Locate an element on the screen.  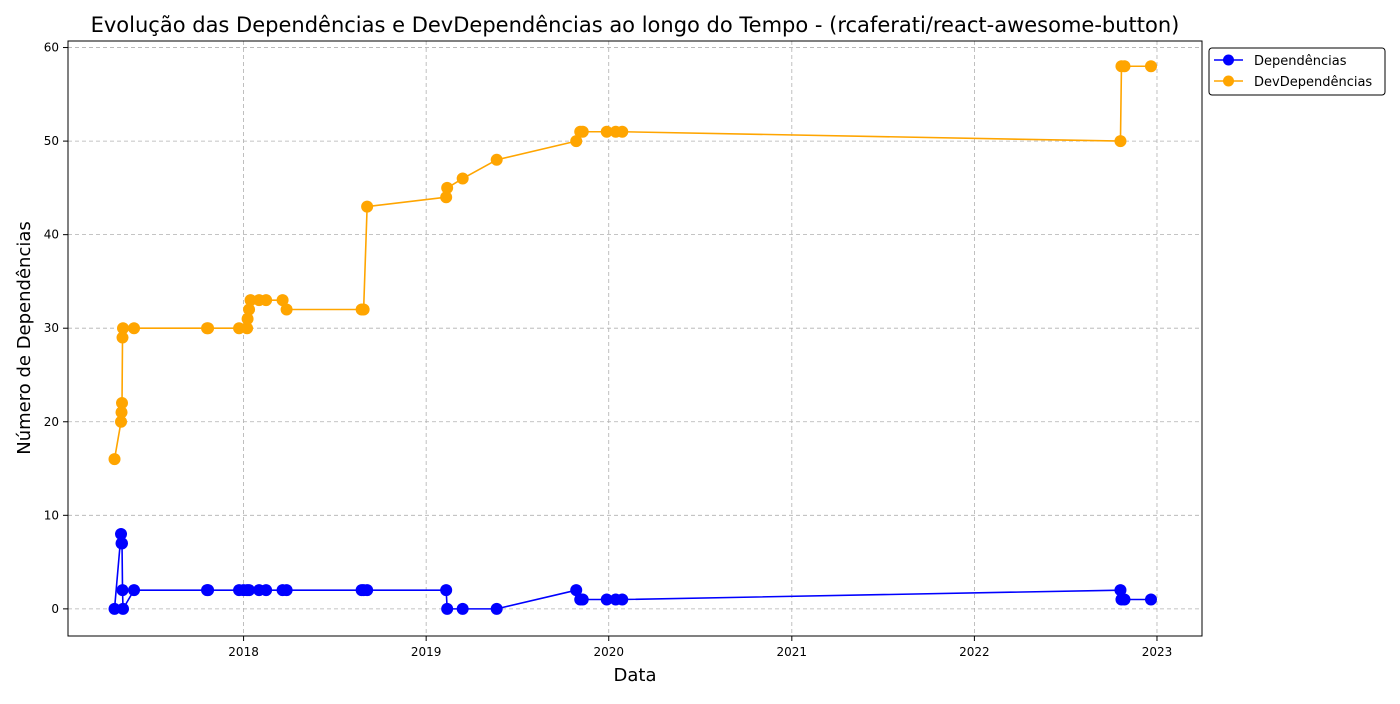
y-axis: 0 10 20 30 40 50 60 is located at coordinates (56, 328).